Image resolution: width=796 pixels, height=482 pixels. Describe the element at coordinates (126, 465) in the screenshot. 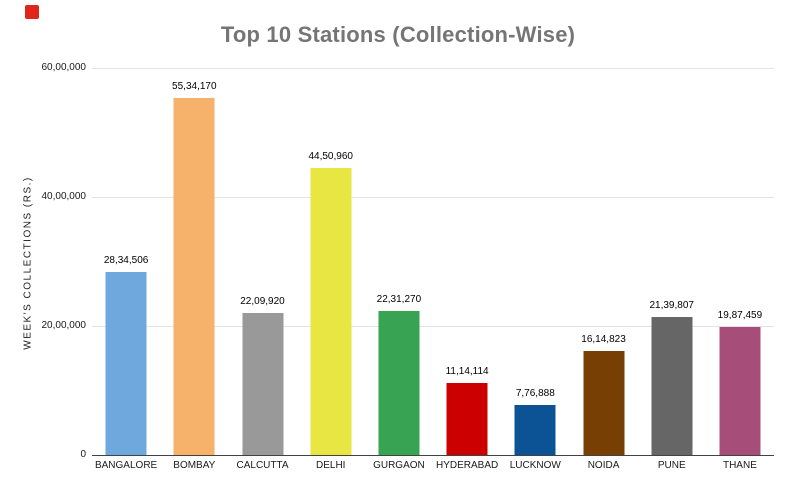

I see `x-axis-label-bangalore: BANGALORE` at that location.